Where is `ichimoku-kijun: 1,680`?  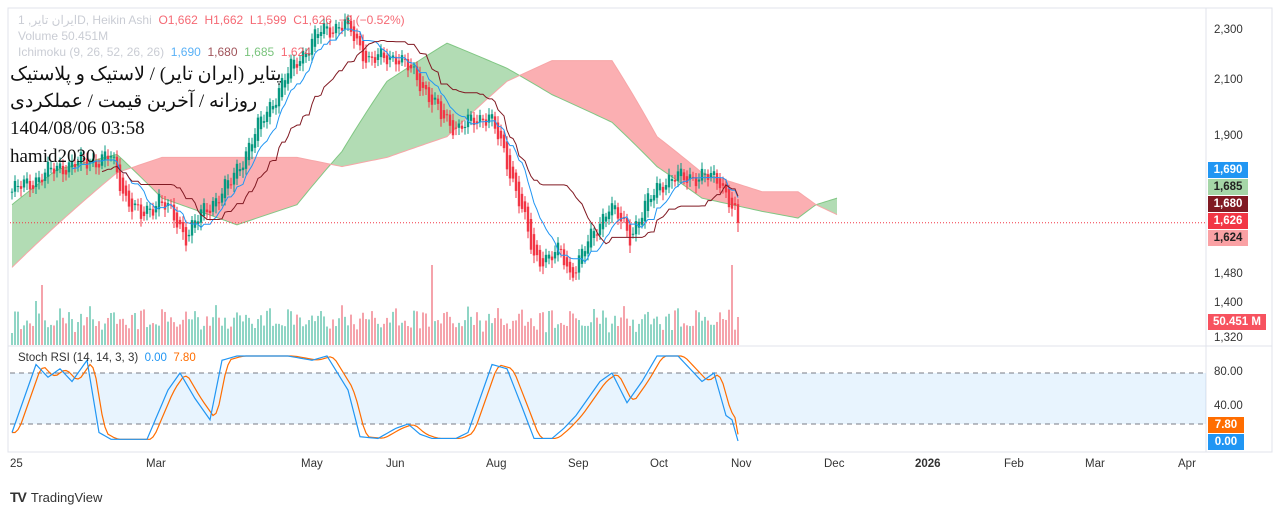 ichimoku-kijun: 1,680 is located at coordinates (222, 52).